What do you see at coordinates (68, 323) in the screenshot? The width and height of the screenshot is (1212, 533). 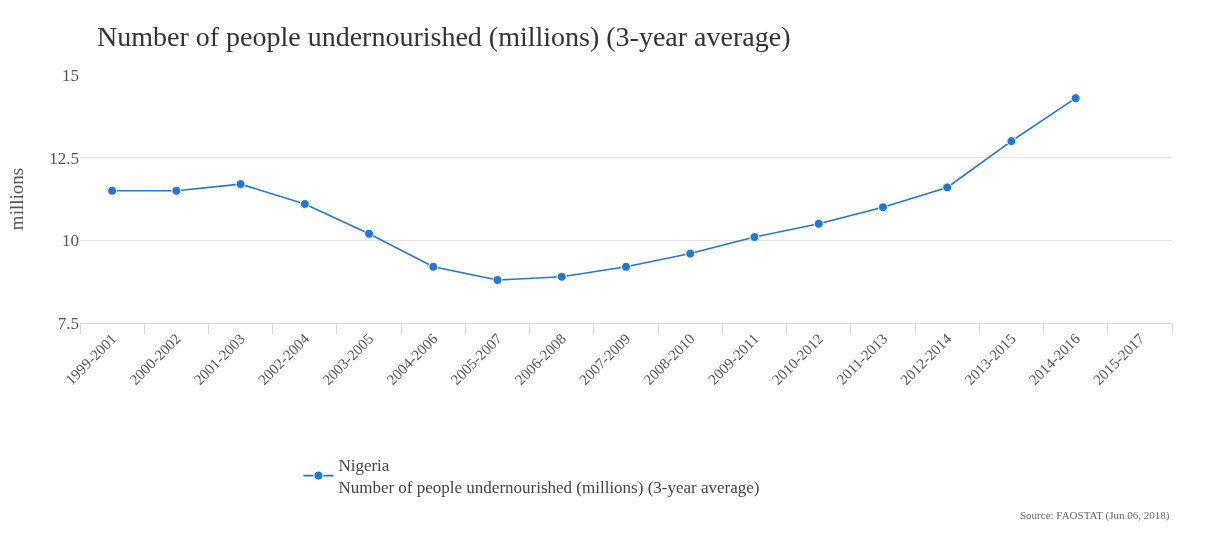 I see `y-tick-label: 7.5` at bounding box center [68, 323].